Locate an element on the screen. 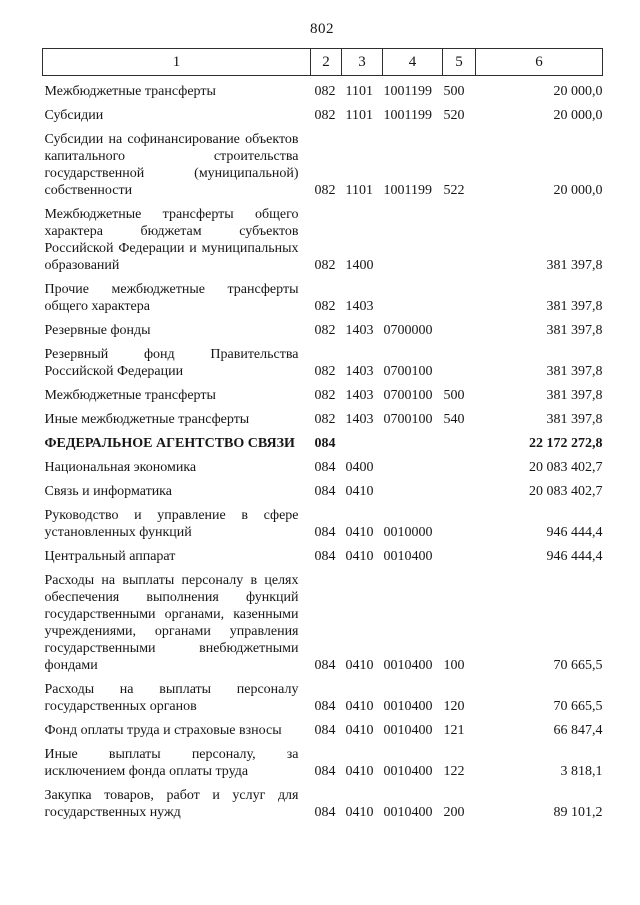  cell-expense-type-code: 200 is located at coordinates (454, 812).